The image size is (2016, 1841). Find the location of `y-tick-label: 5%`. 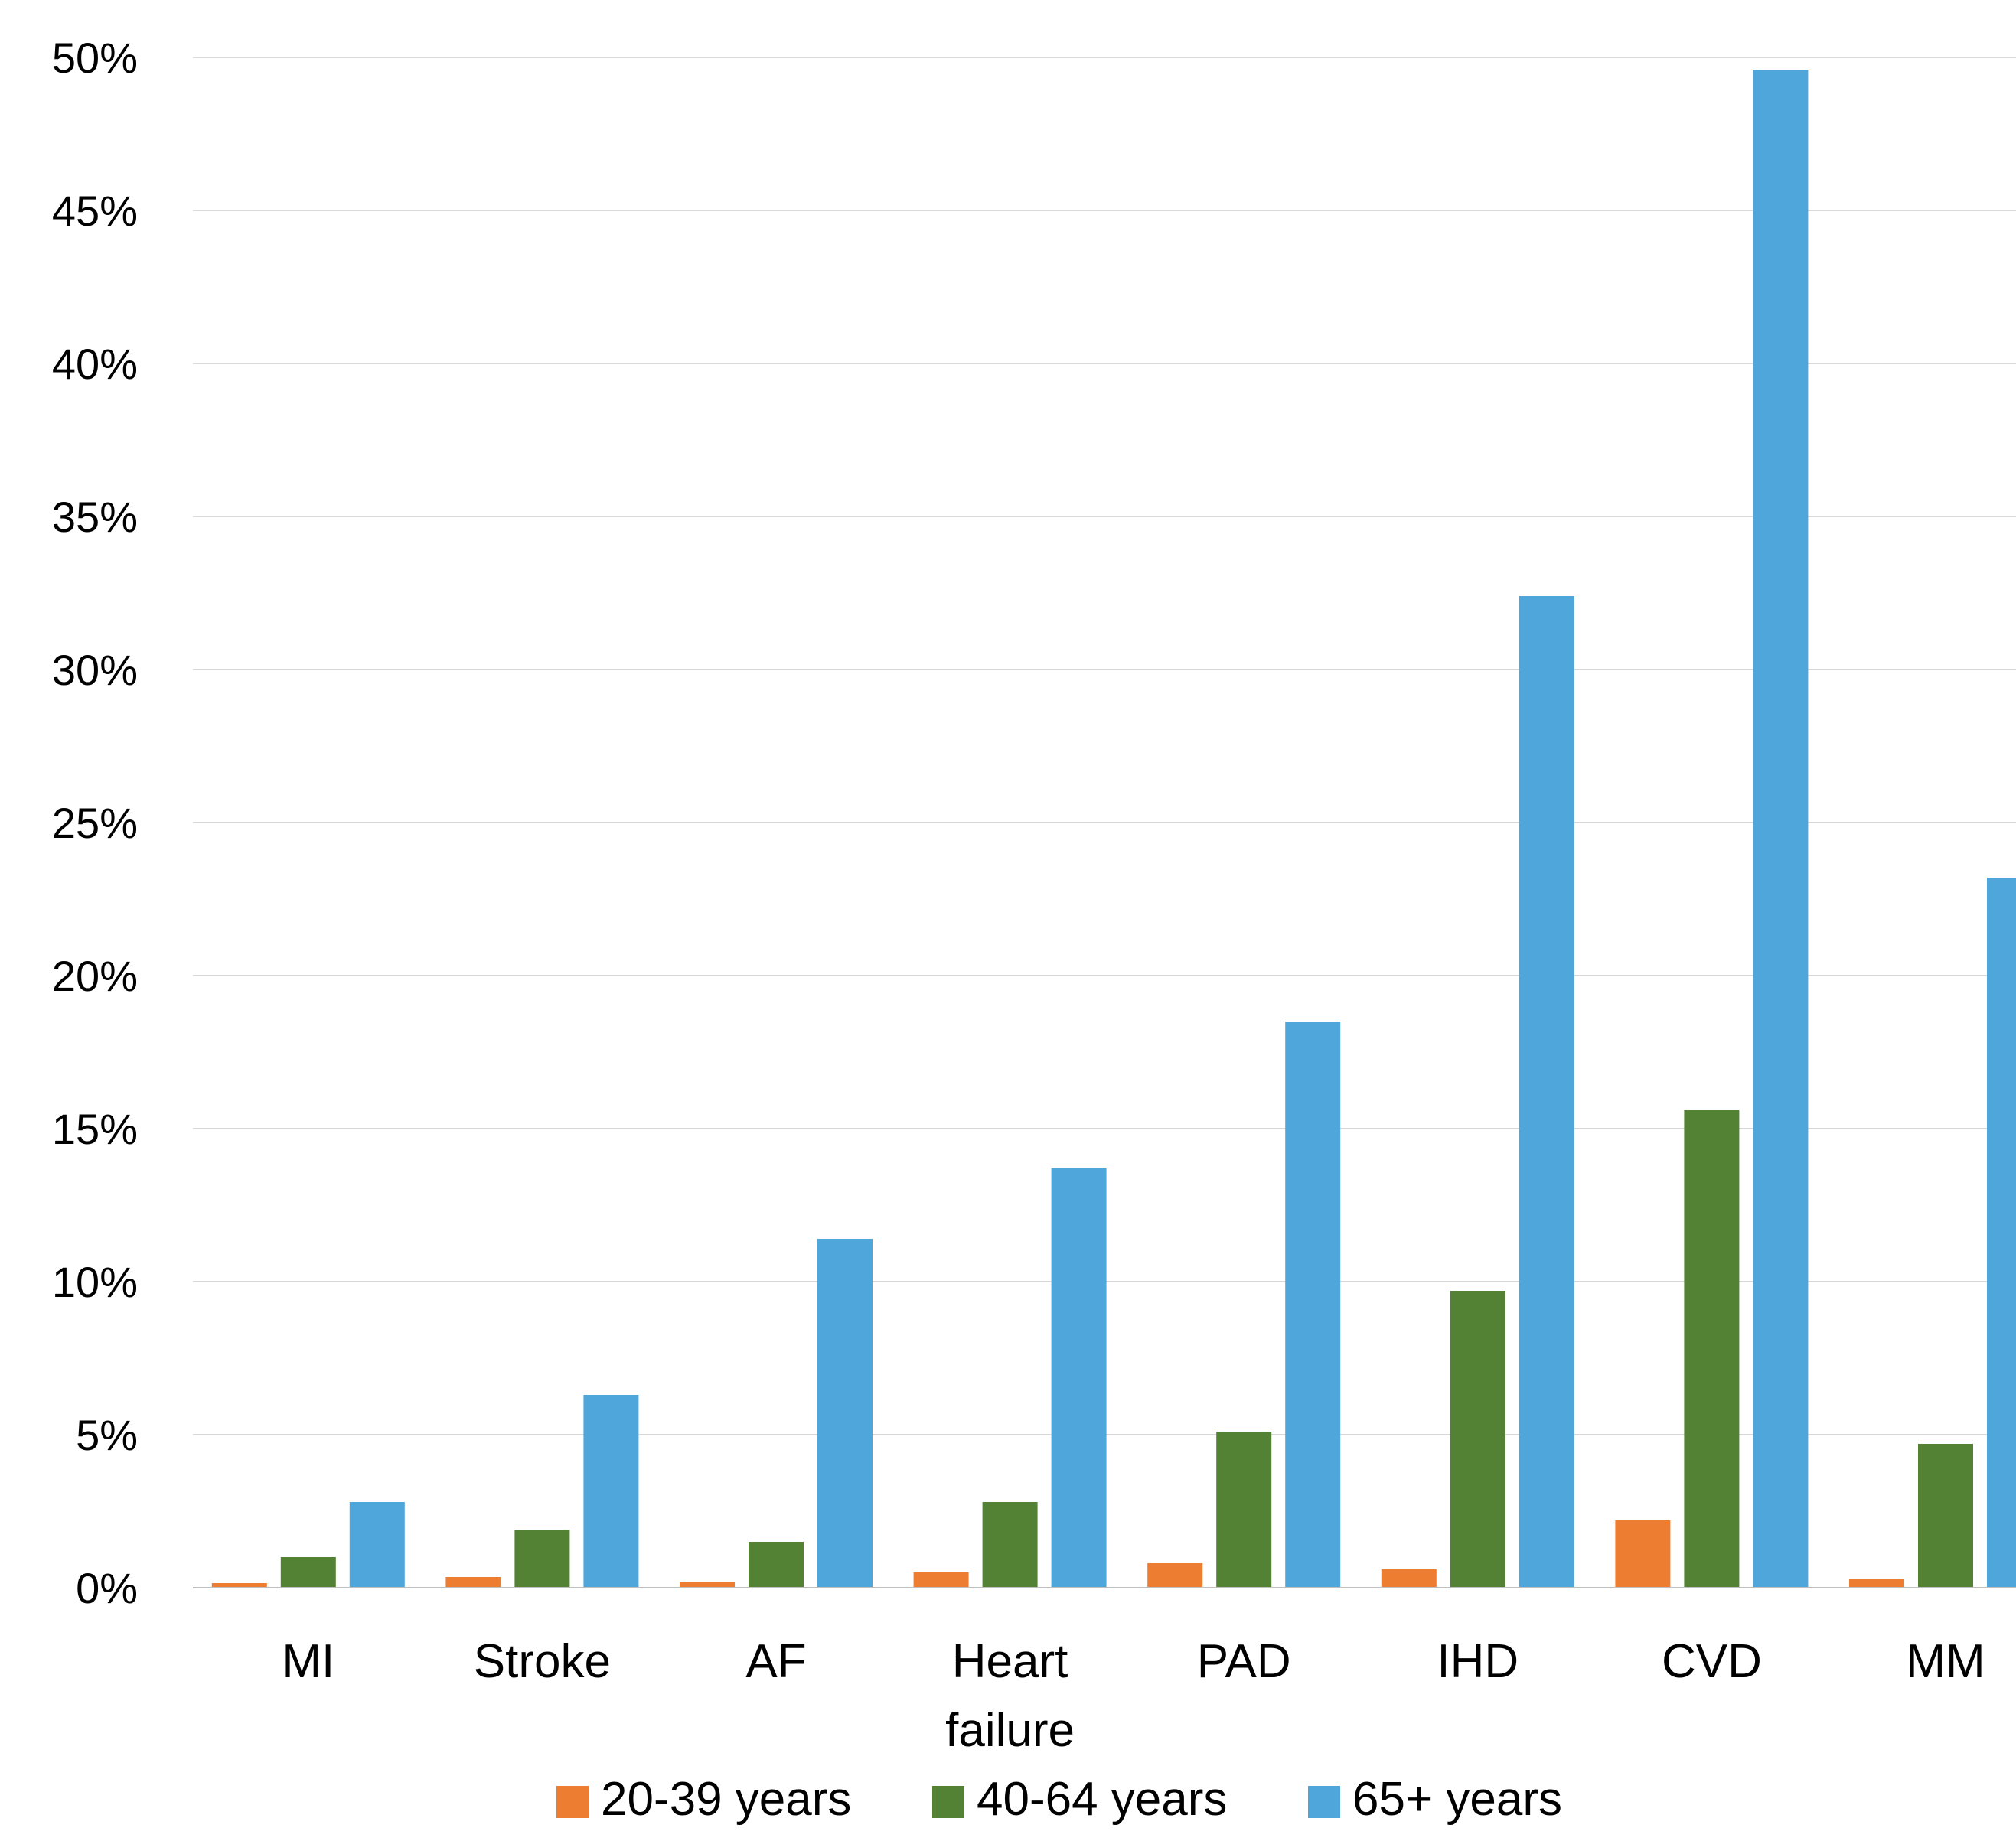

y-tick-label: 5% is located at coordinates (107, 1435).